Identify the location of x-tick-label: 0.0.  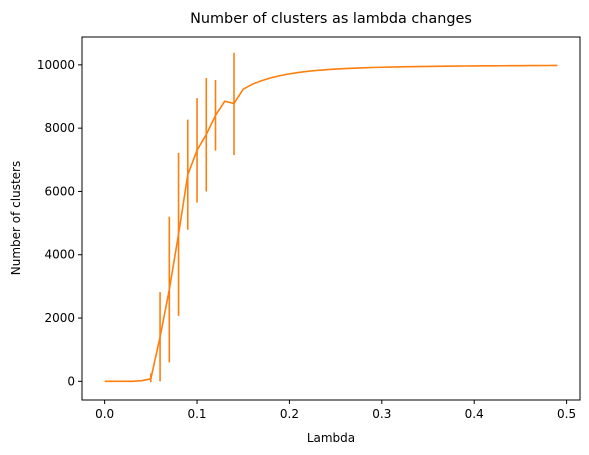
(104, 414).